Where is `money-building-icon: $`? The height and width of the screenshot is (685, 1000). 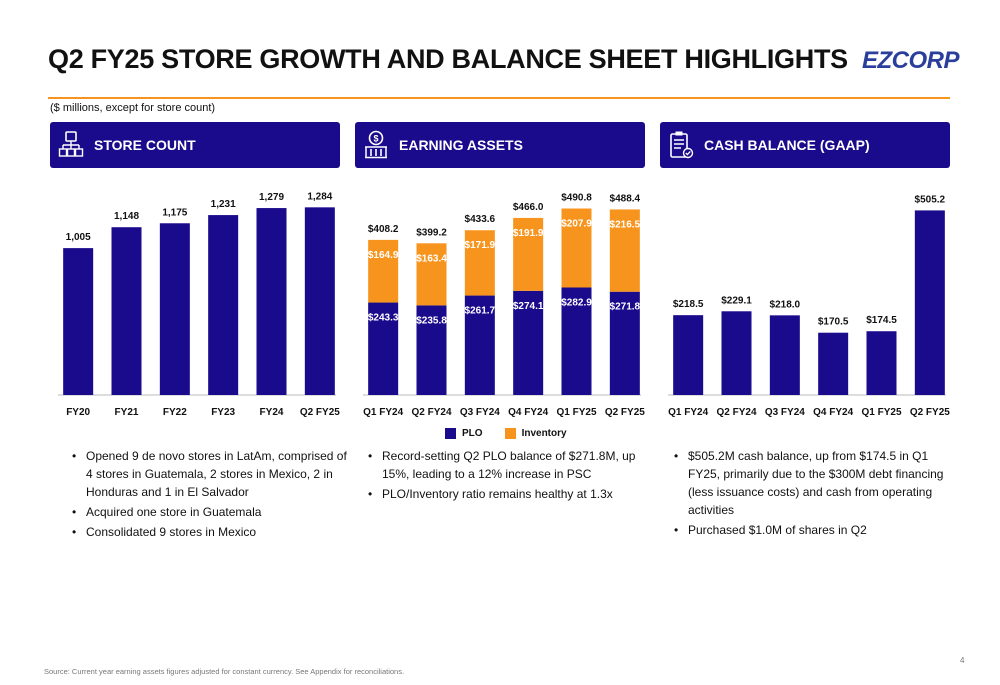 money-building-icon: $ is located at coordinates (376, 144).